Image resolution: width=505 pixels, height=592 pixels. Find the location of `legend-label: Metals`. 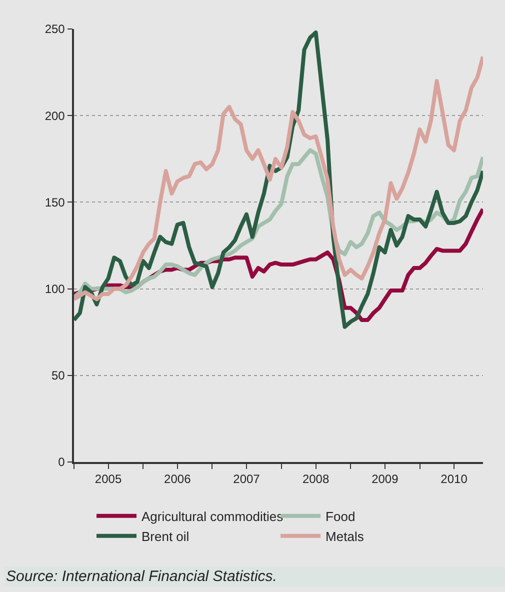

legend-label: Metals is located at coordinates (345, 536).